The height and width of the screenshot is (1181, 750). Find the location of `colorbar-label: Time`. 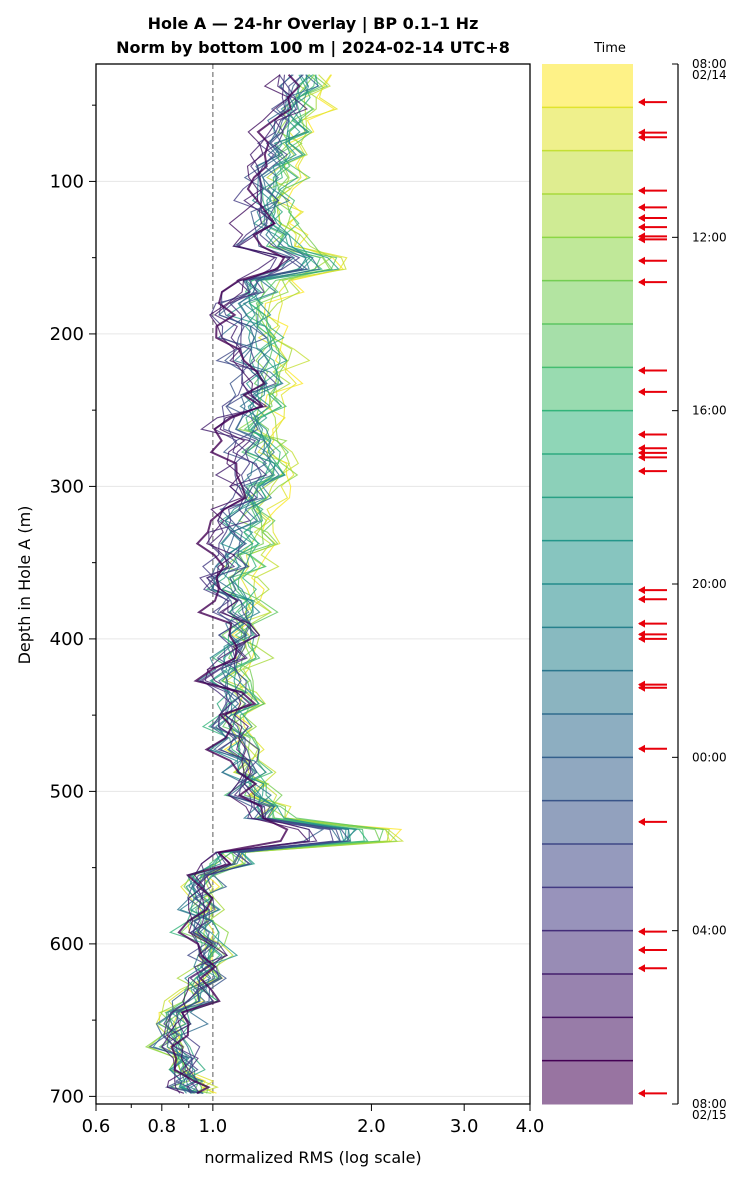

colorbar-label: Time is located at coordinates (609, 48).